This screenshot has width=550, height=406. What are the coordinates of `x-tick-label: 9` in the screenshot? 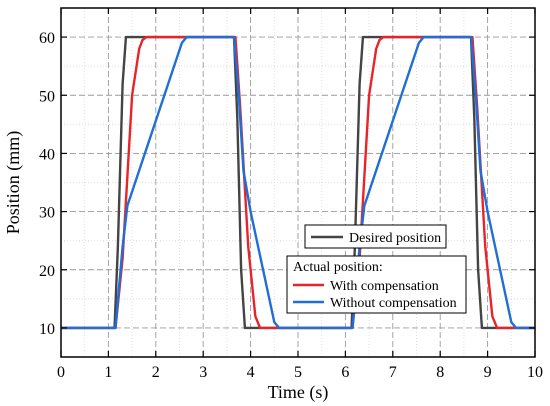 It's located at (488, 372).